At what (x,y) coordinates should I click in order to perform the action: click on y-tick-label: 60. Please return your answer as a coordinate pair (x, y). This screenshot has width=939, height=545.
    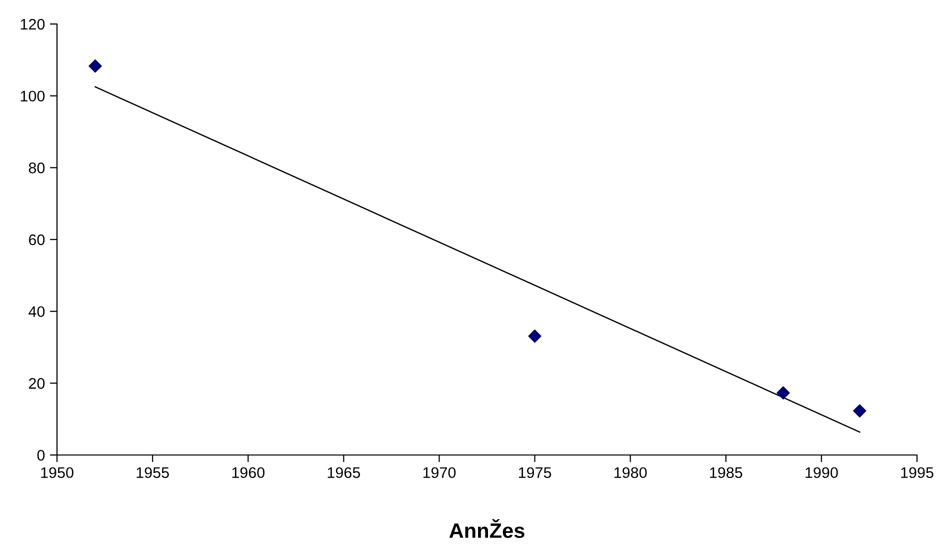
    Looking at the image, I should click on (36, 240).